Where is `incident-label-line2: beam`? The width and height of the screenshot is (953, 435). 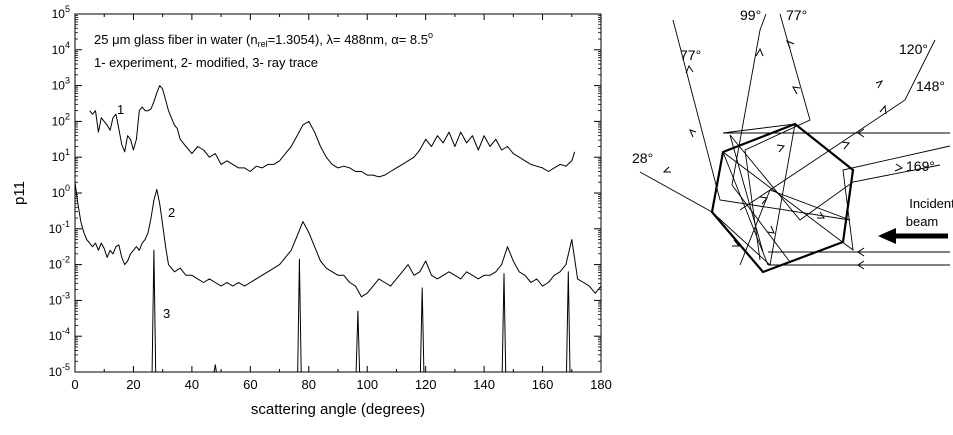 incident-label-line2: beam is located at coordinates (922, 221).